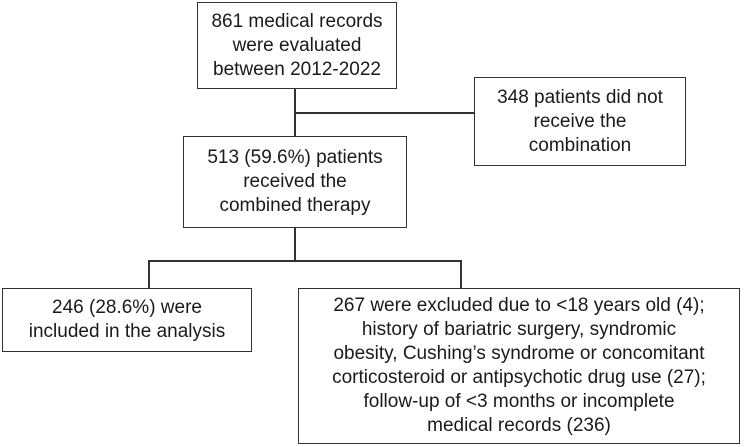 Image resolution: width=744 pixels, height=447 pixels. Describe the element at coordinates (127, 307) in the screenshot. I see `included-line-1: 246 (28.6%) were` at that location.